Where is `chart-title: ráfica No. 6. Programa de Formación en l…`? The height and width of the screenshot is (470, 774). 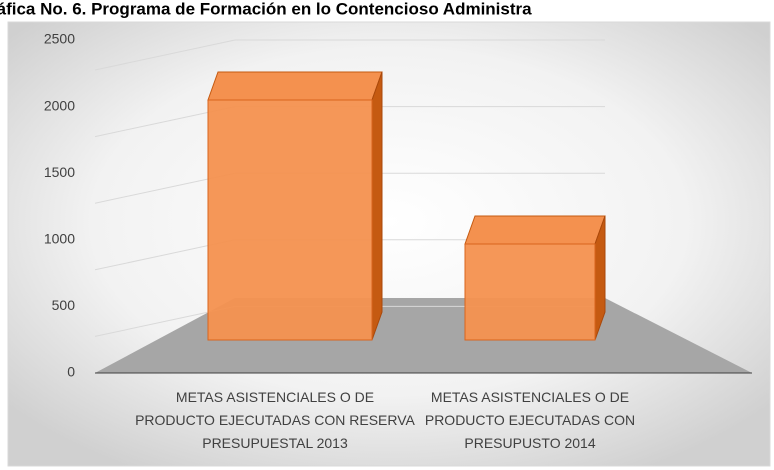
chart-title: ráfica No. 6. Programa de Formación en l… is located at coordinates (266, 9).